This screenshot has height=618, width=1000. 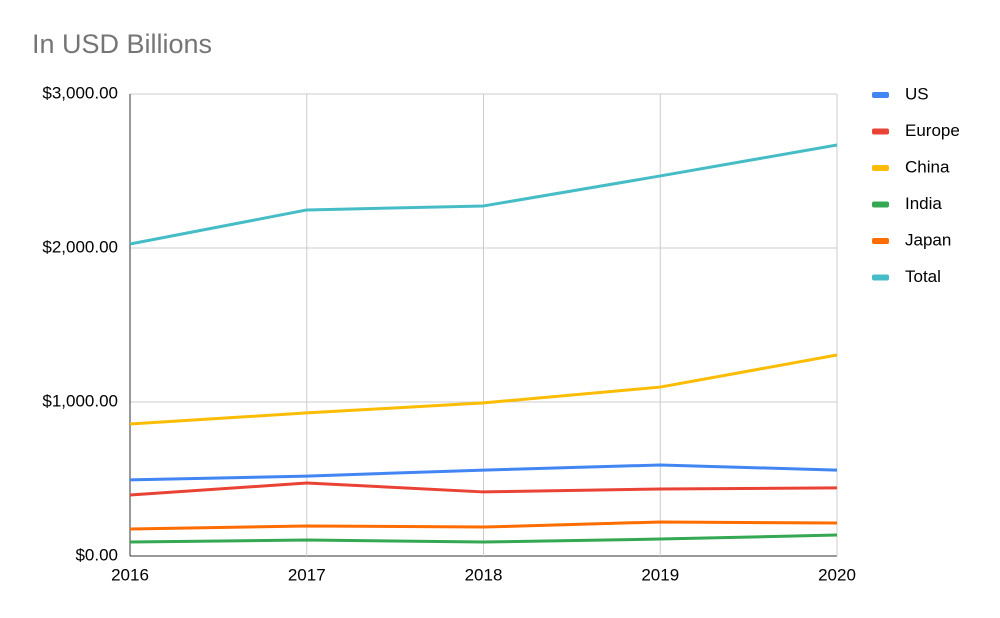 What do you see at coordinates (923, 203) in the screenshot?
I see `legend-label: India` at bounding box center [923, 203].